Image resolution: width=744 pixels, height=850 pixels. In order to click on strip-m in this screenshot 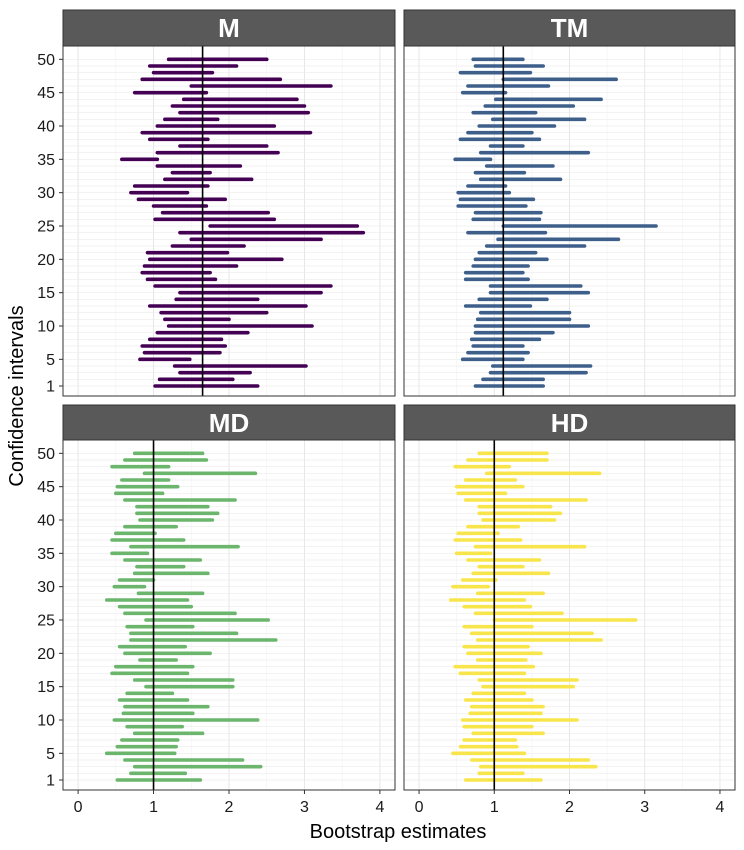, I will do `click(229, 28)`.